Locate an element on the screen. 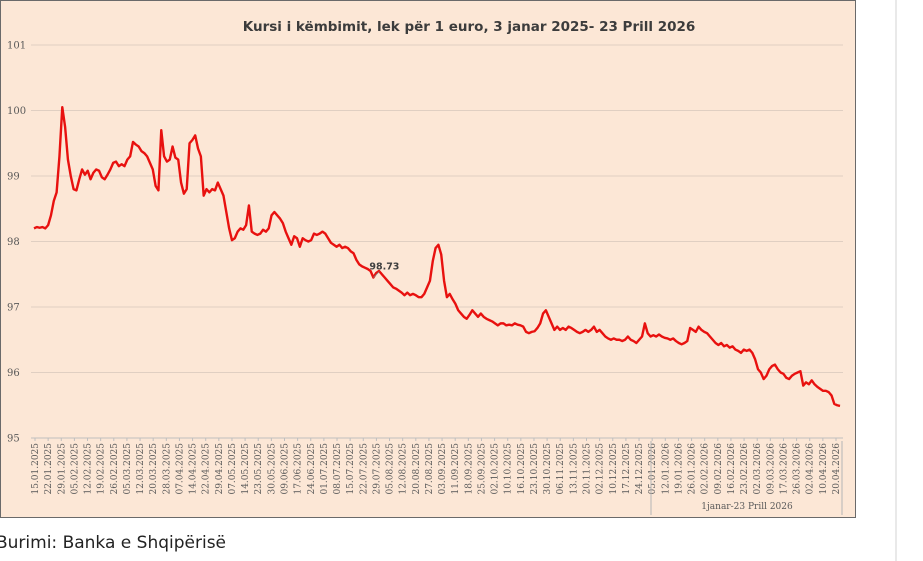 This screenshot has height=561, width=923. x-tick-label: 14.04.2025 is located at coordinates (194, 469).